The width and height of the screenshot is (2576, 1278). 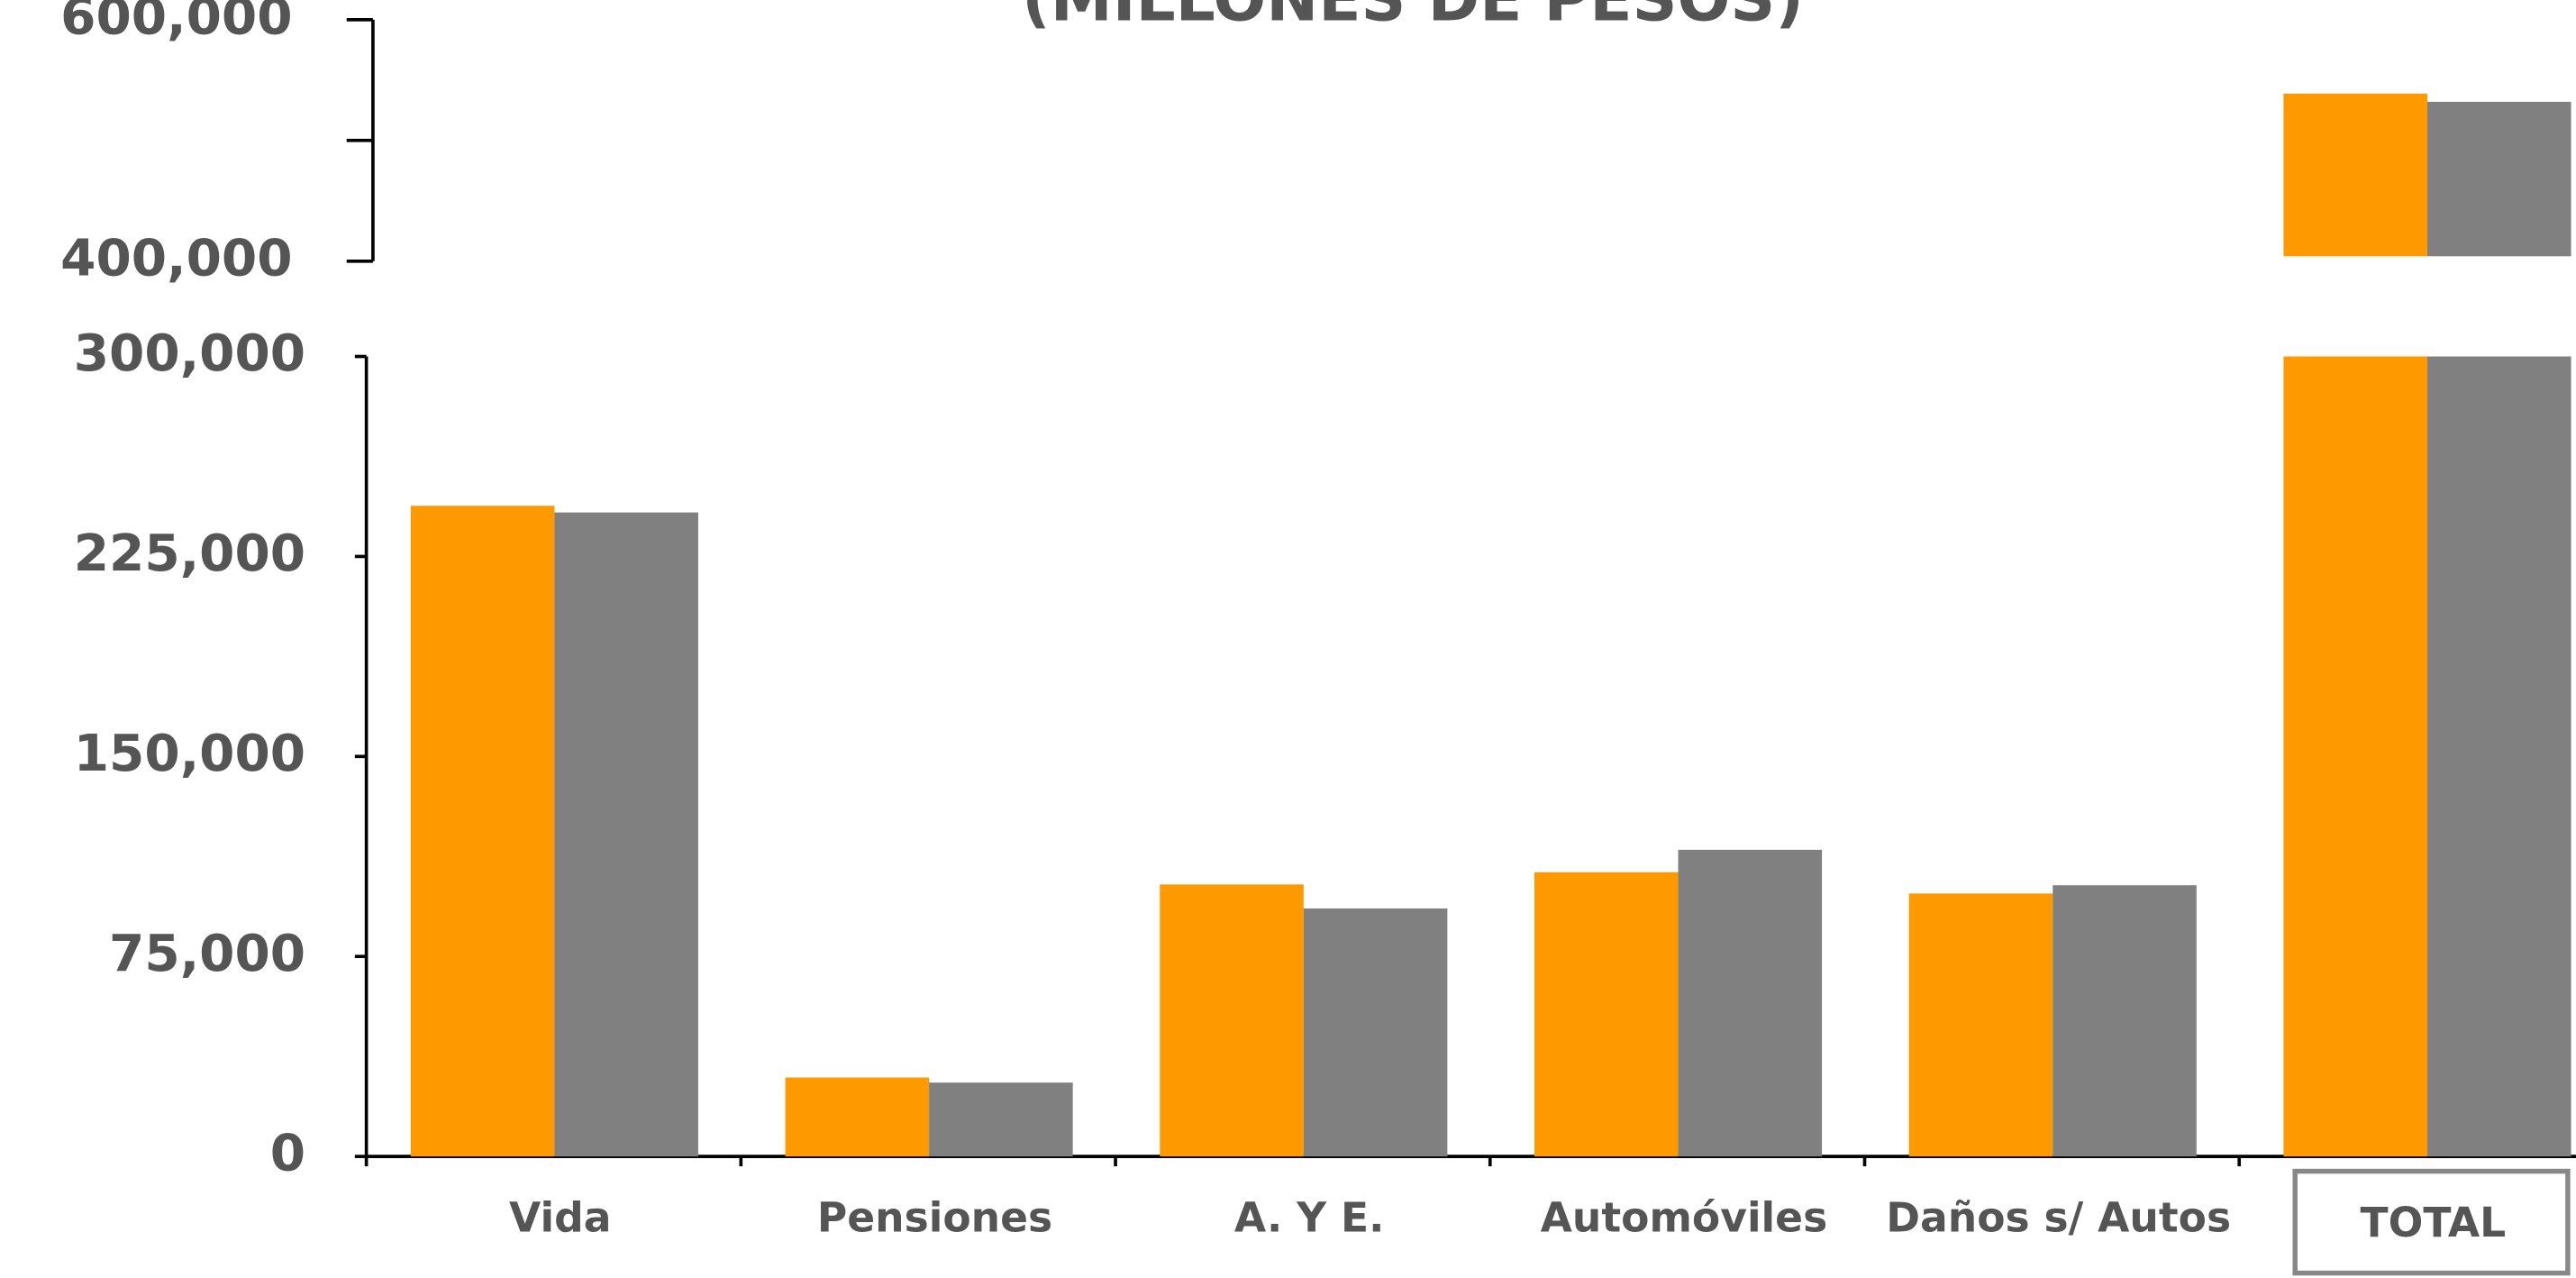 I want to click on y-tick-label: 0, so click(x=287, y=1154).